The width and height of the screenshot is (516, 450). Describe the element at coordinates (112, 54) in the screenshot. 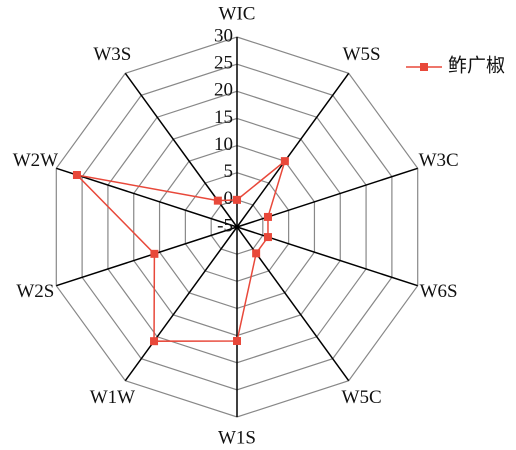

I see `axis-label: W3S` at that location.